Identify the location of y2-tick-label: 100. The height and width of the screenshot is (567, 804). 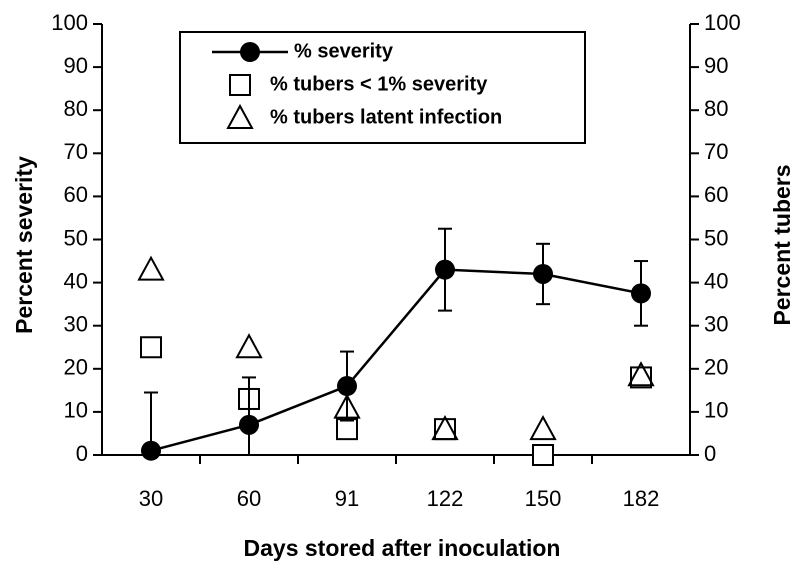
(722, 22).